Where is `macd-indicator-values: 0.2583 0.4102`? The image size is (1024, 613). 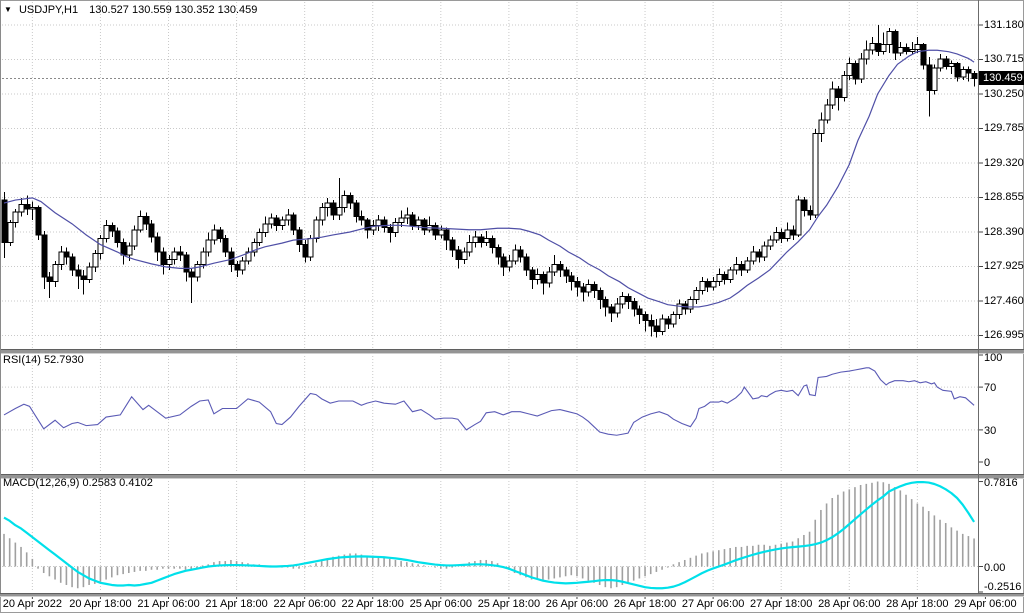
macd-indicator-values: 0.2583 0.4102 is located at coordinates (117, 483).